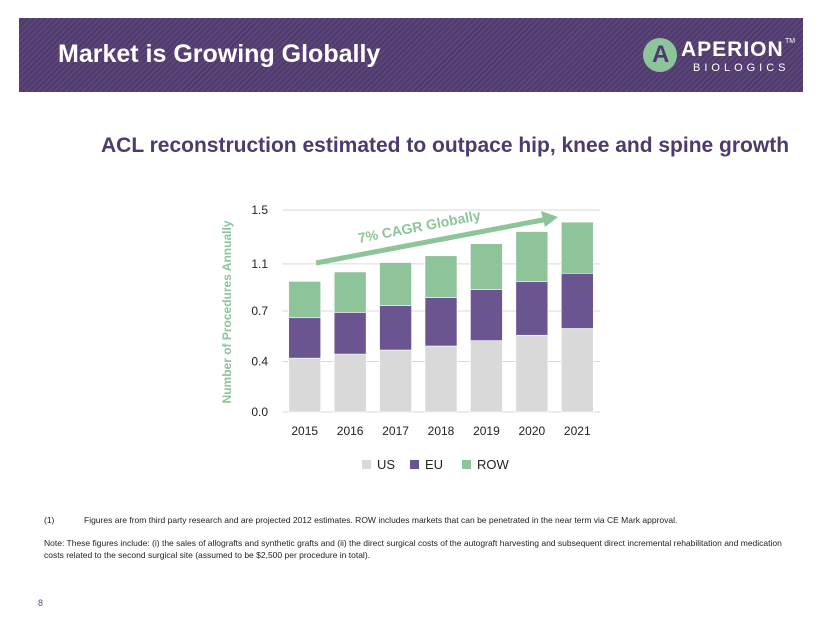  What do you see at coordinates (493, 464) in the screenshot?
I see `legend-label-row: ROW` at bounding box center [493, 464].